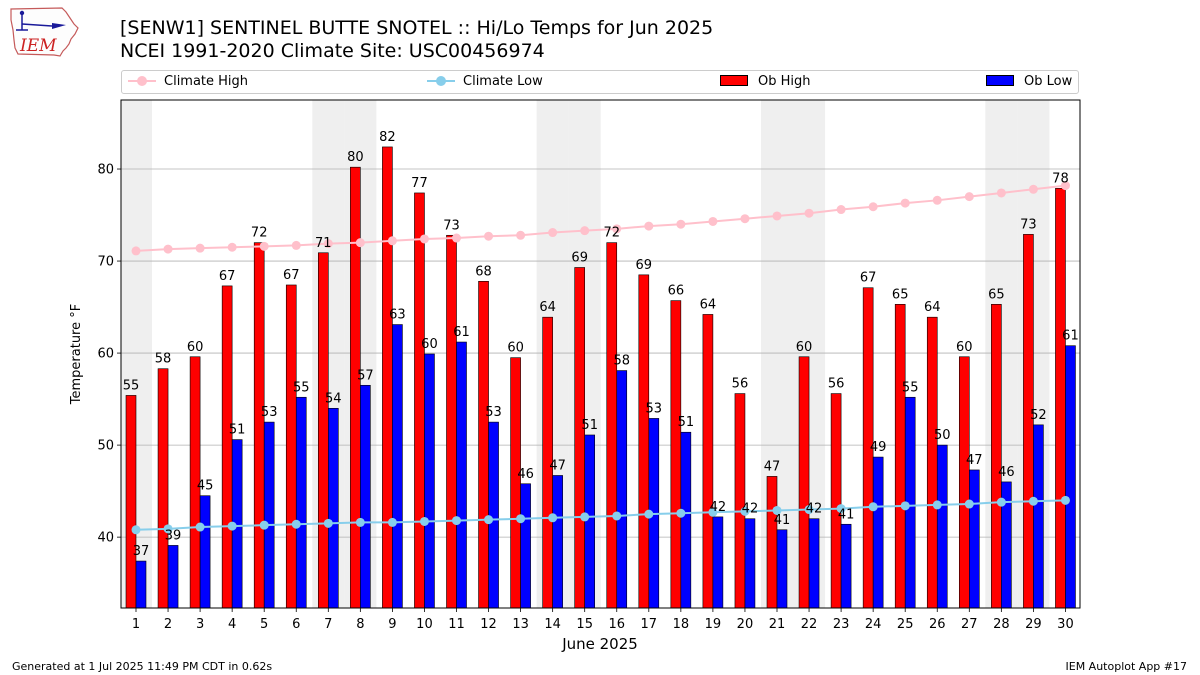  I want to click on x-tick-label-8: 8, so click(360, 624).